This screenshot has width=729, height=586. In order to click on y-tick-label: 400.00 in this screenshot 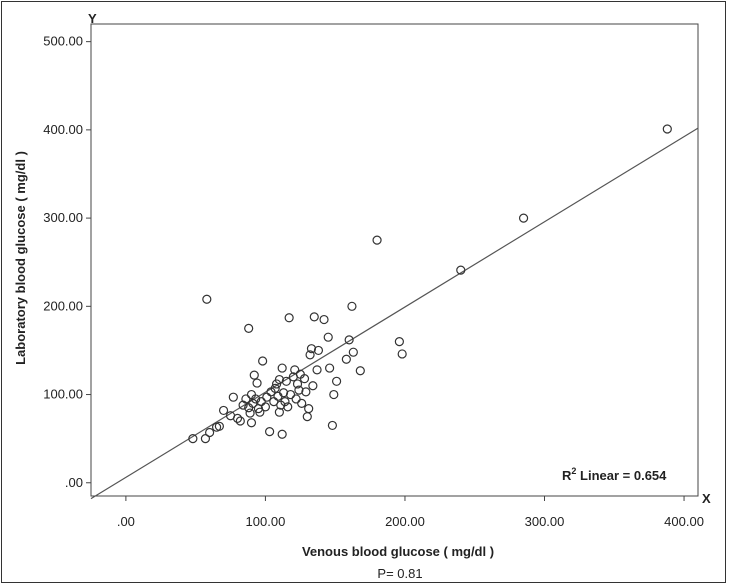, I will do `click(63, 129)`.